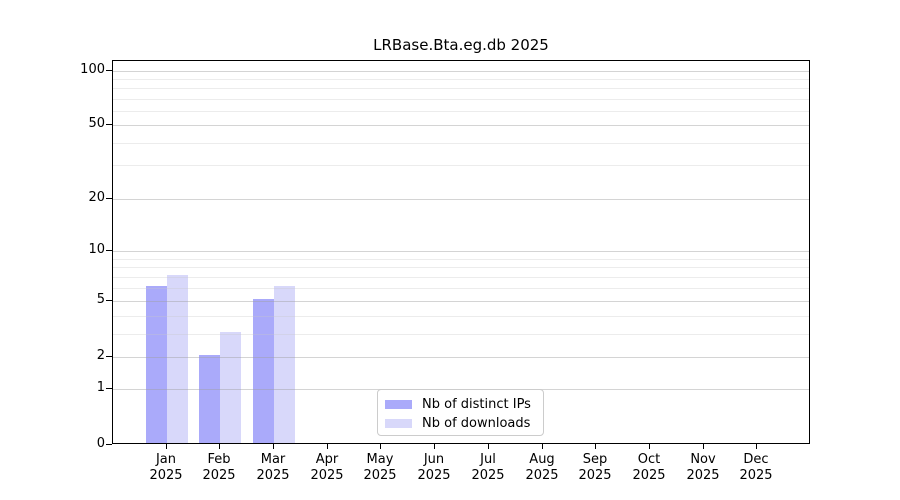 This screenshot has height=500, width=900. I want to click on x-tick-label-dec: Dec 2025, so click(756, 468).